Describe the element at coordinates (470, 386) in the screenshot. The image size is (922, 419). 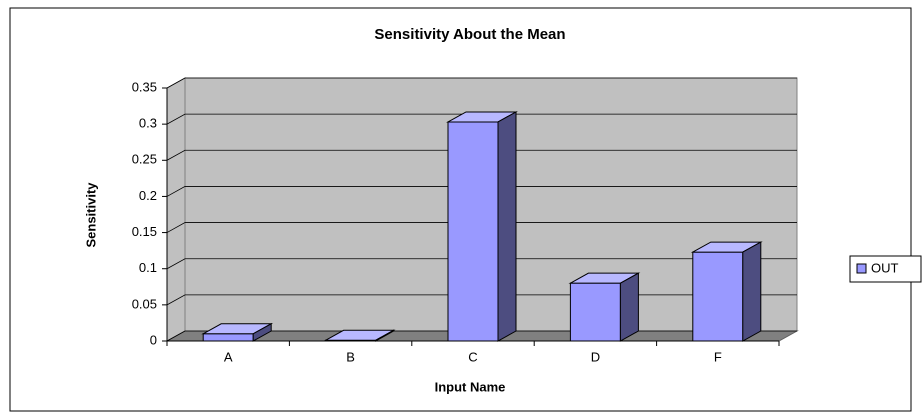
I see `x-axis-label: Input Name` at that location.